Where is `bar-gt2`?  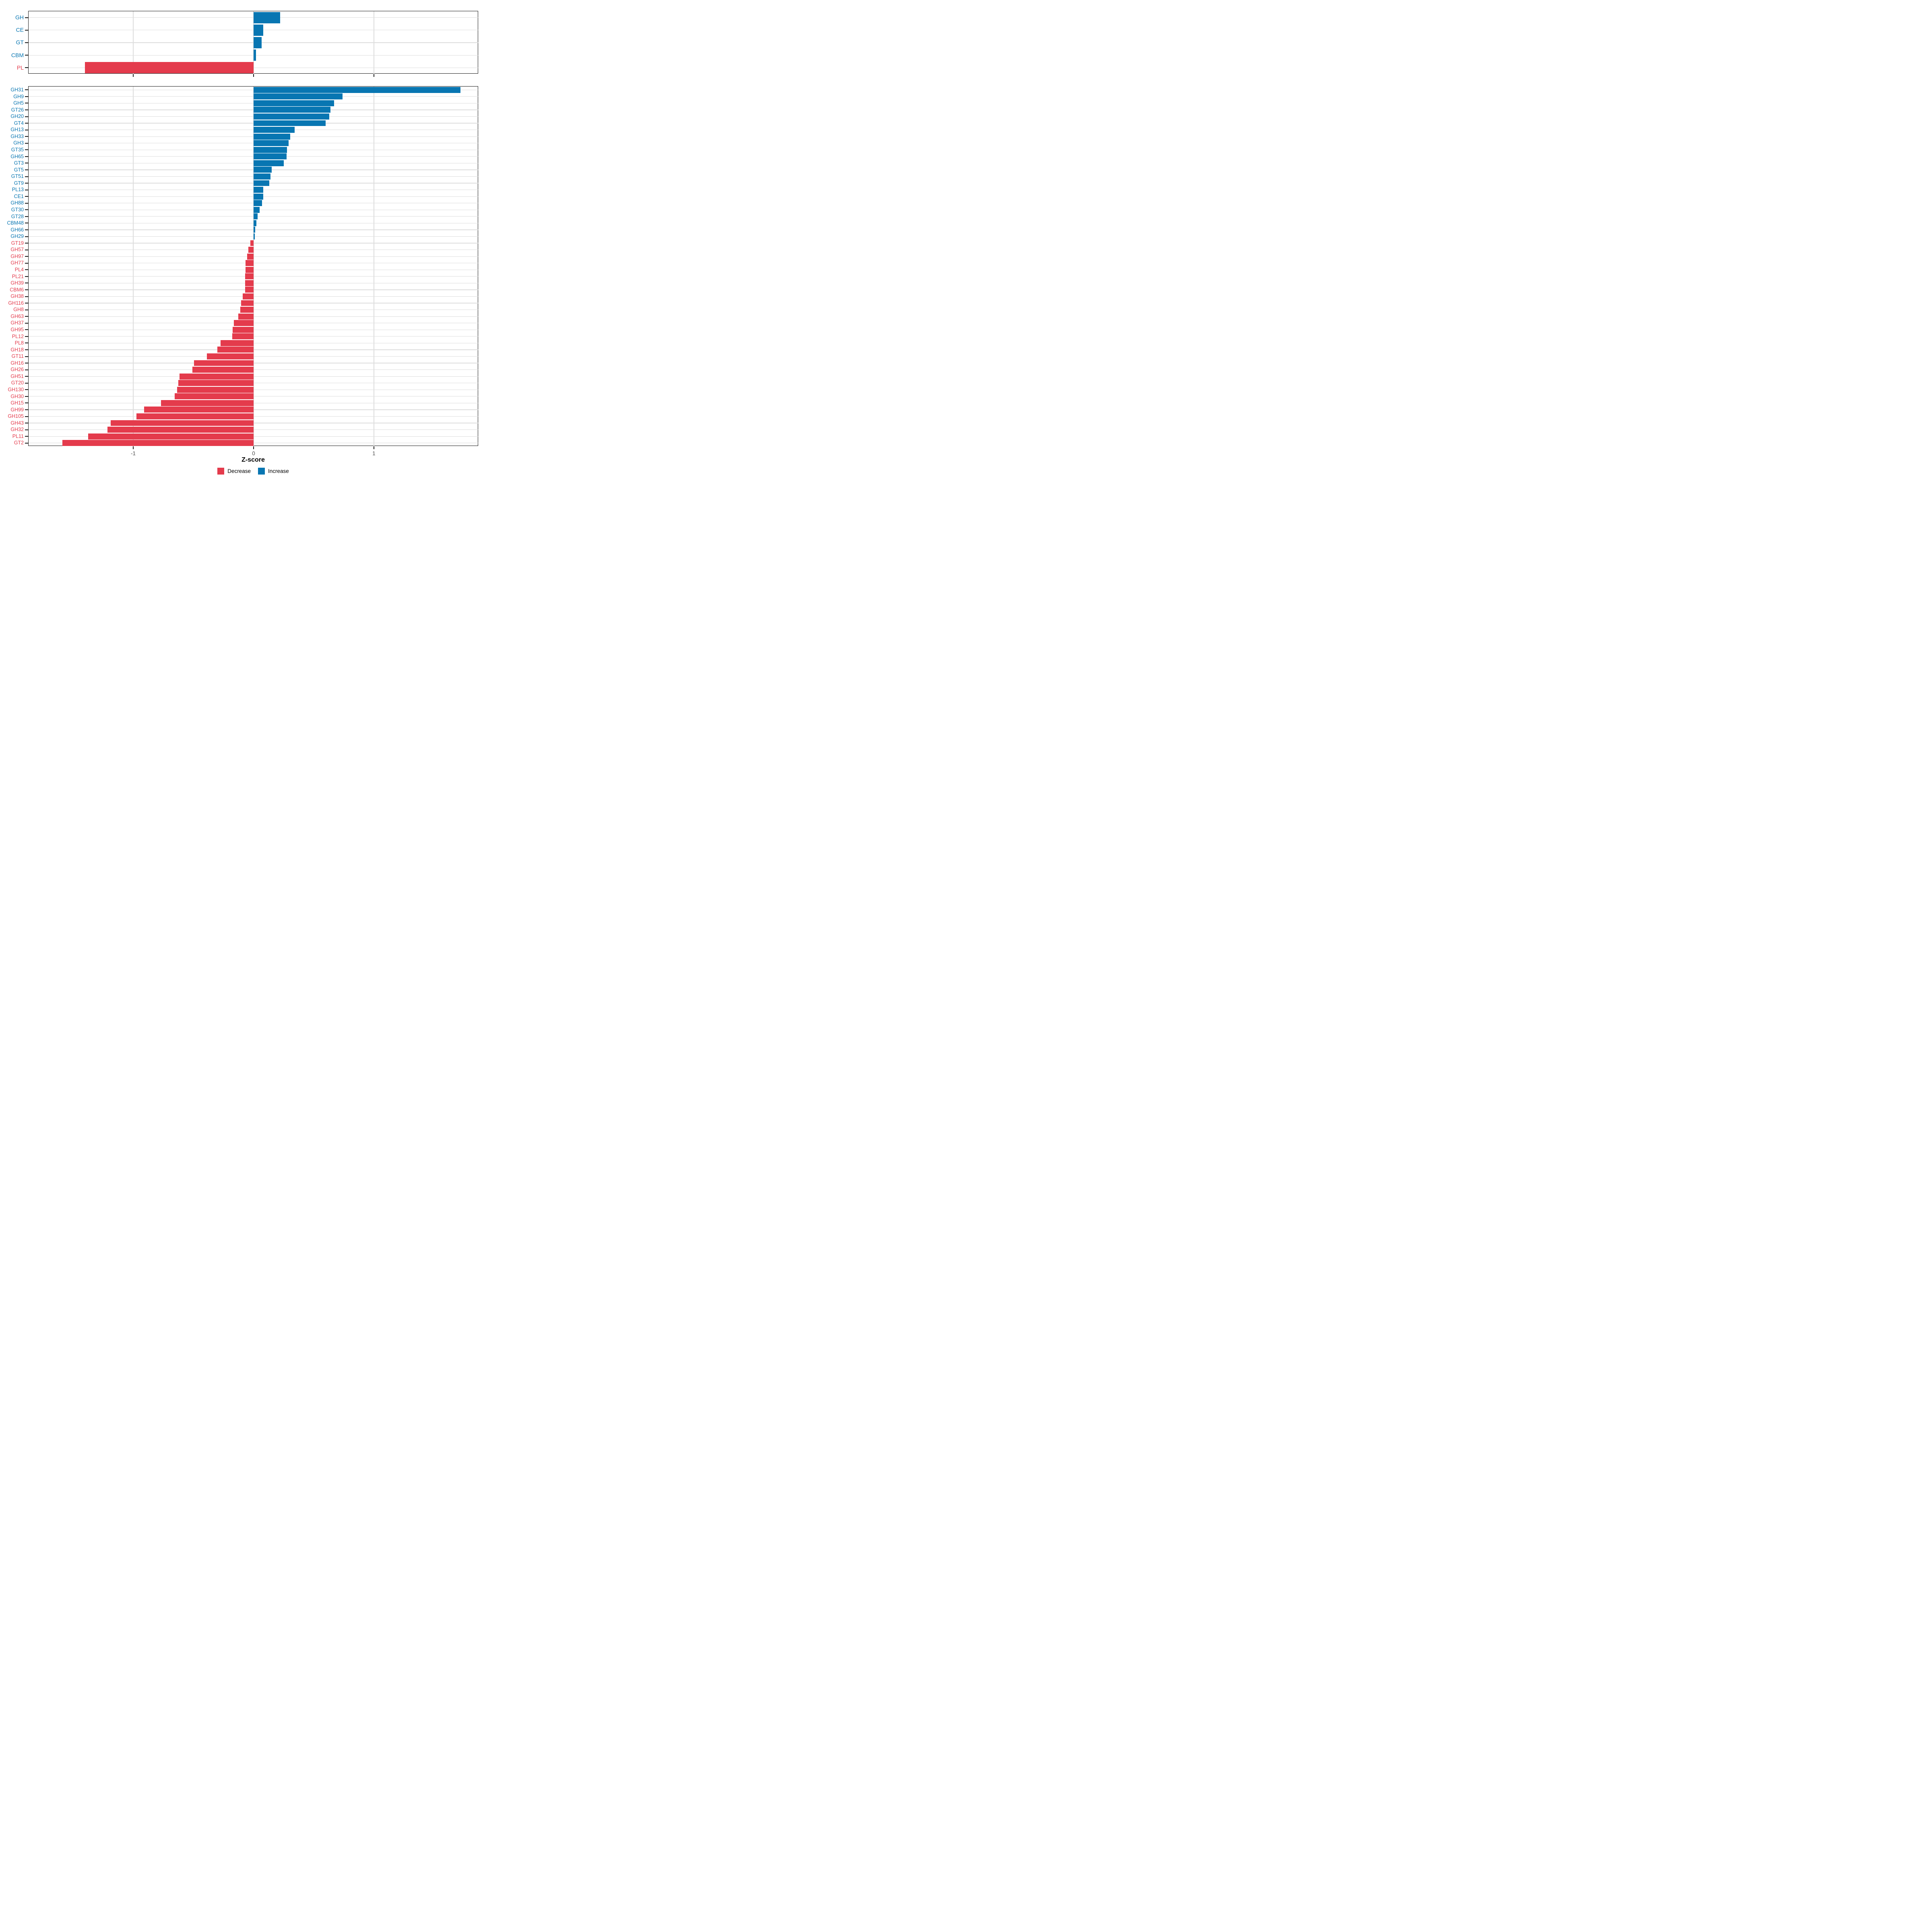
bar-gt2 is located at coordinates (158, 443).